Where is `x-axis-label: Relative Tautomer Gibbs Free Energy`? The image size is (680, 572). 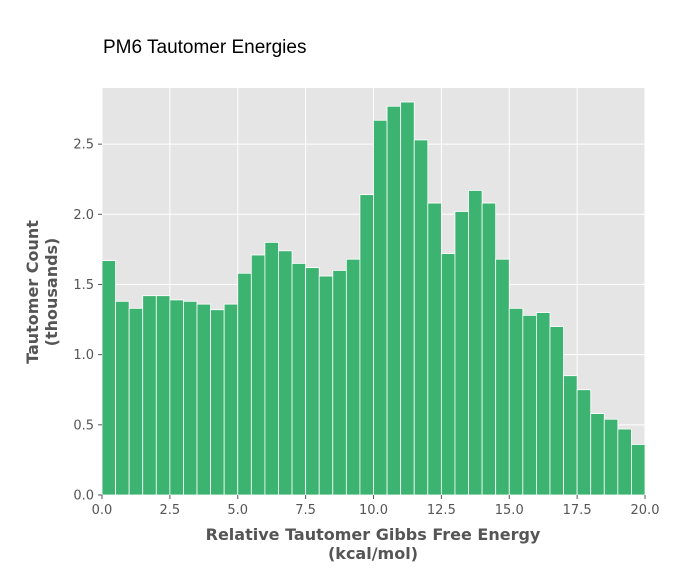 x-axis-label: Relative Tautomer Gibbs Free Energy is located at coordinates (373, 534).